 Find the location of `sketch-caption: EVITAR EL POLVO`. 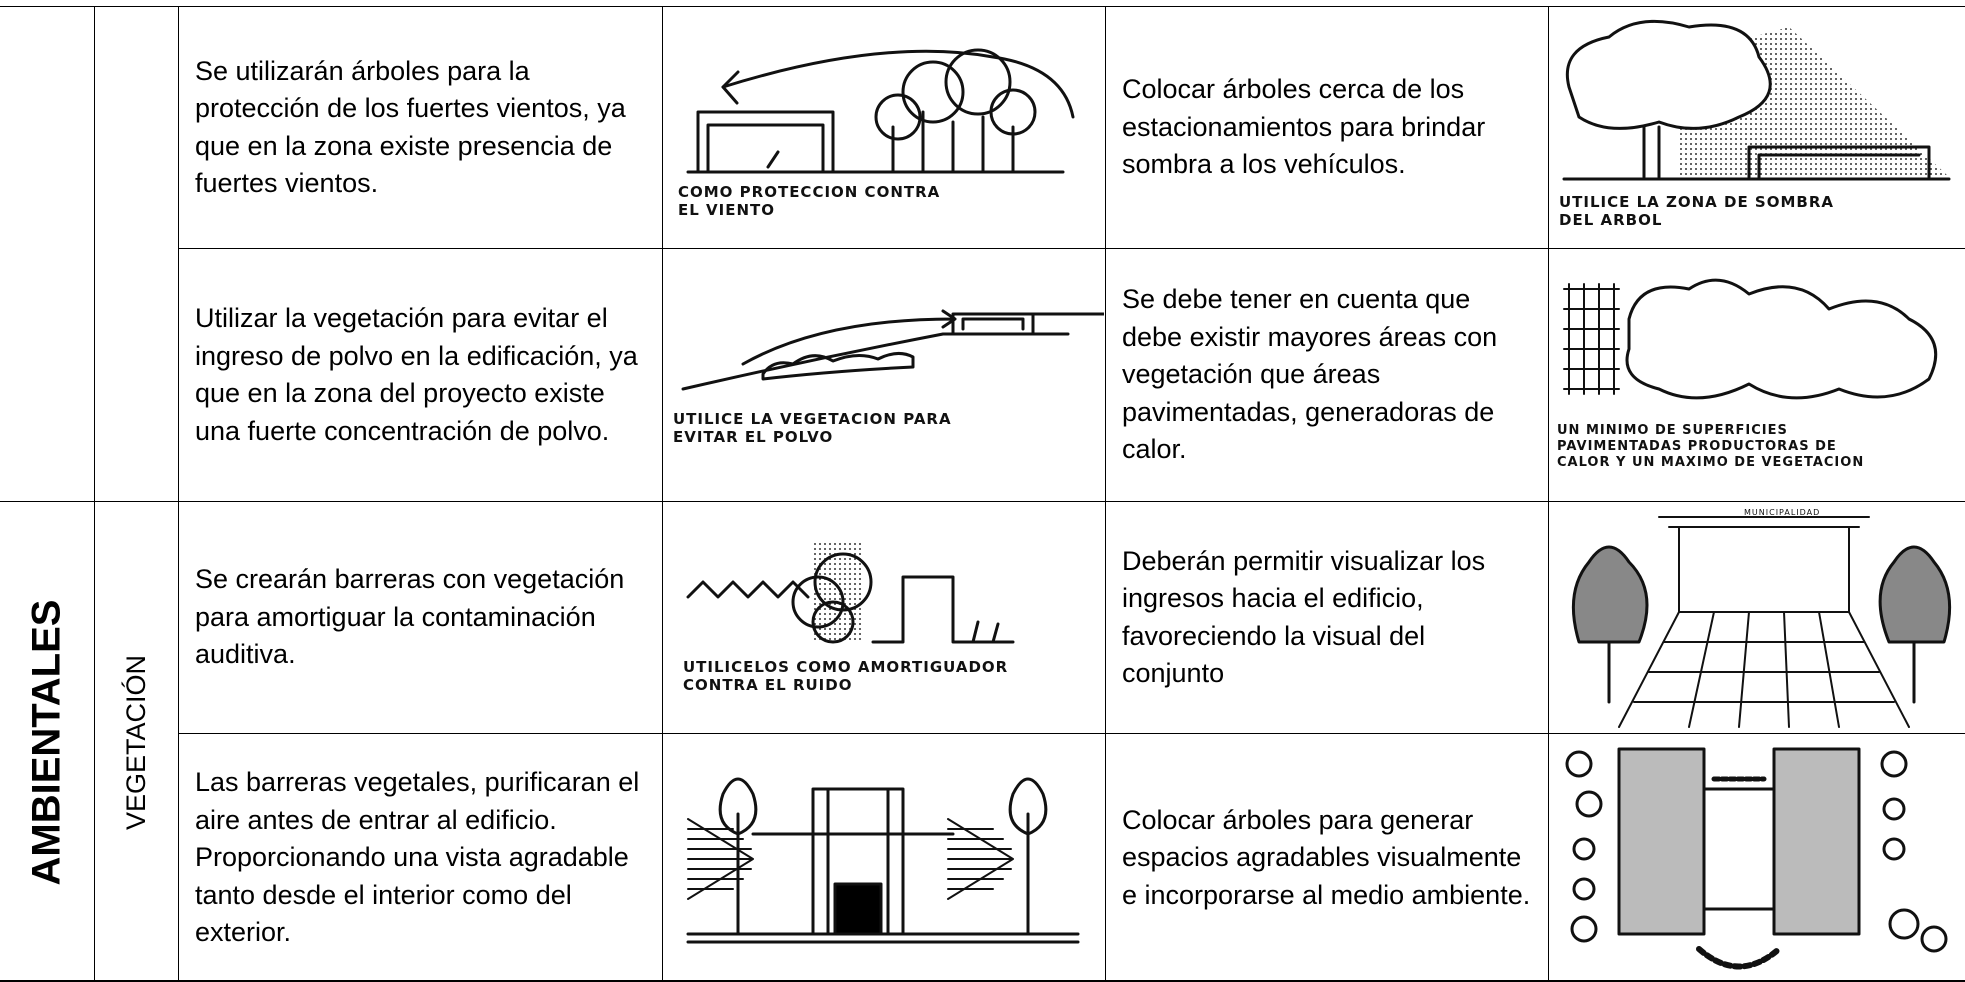

sketch-caption: EVITAR EL POLVO is located at coordinates (753, 437).